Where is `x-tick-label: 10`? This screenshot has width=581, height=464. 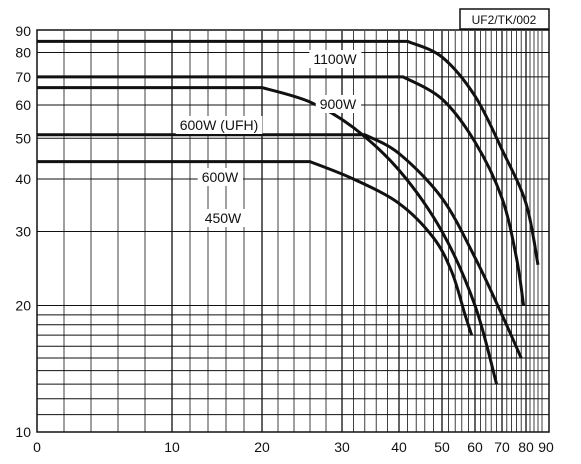
x-tick-label: 10 is located at coordinates (172, 447).